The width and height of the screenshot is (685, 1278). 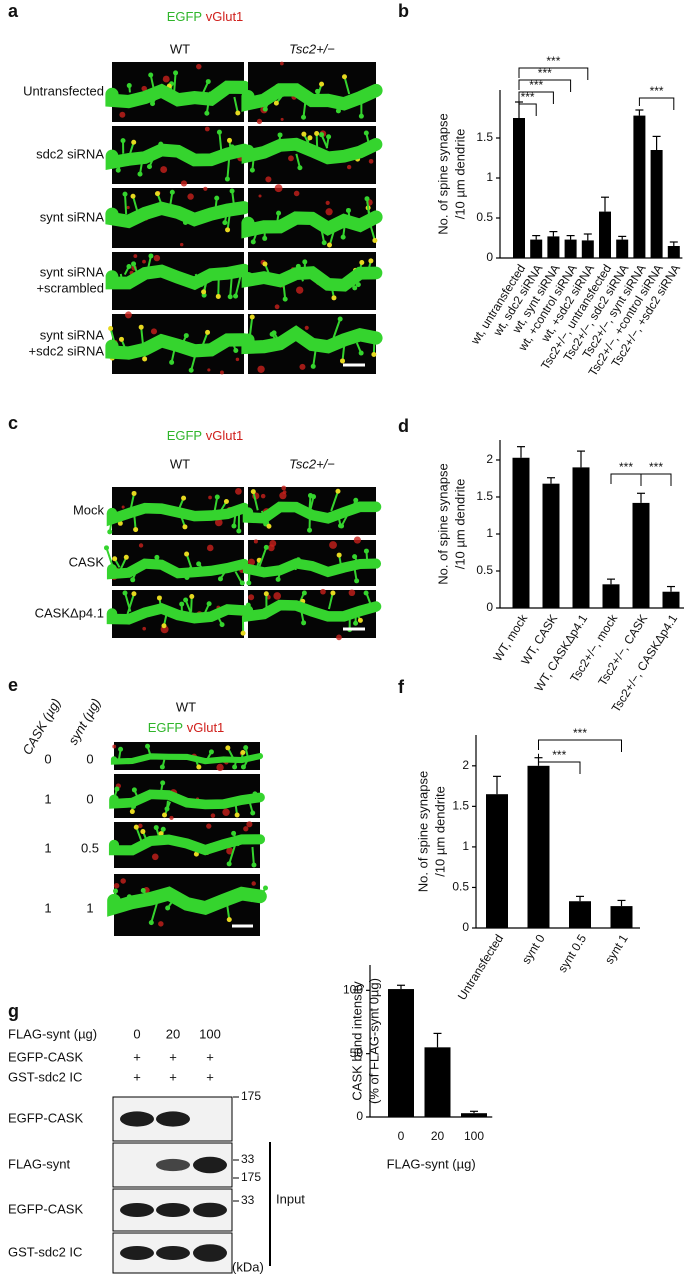 I want to click on column-header: CASK (µg), so click(x=41, y=727).